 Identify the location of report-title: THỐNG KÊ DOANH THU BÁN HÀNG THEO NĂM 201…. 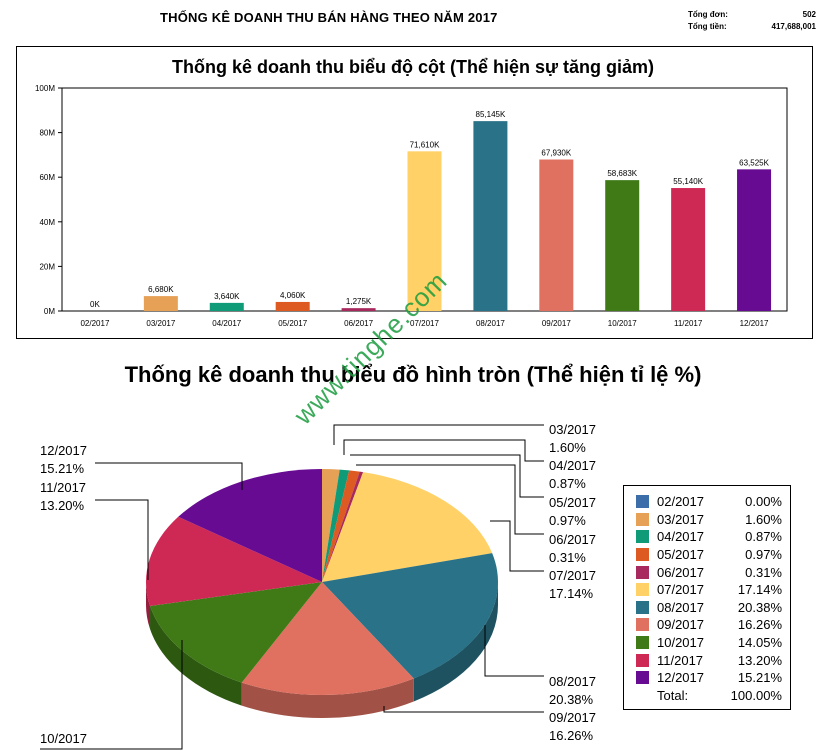
(329, 17).